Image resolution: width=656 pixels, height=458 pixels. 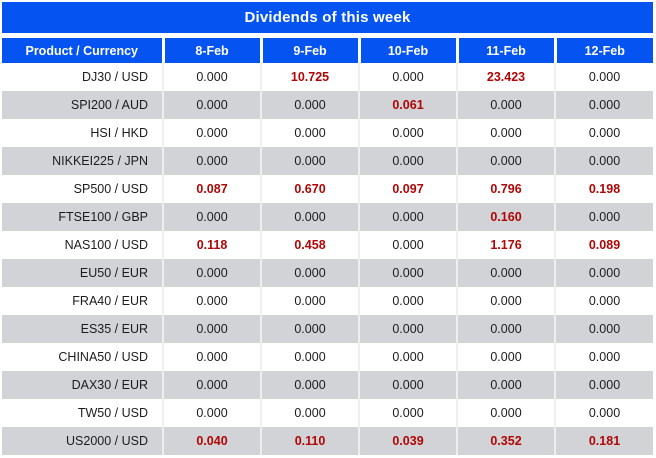 What do you see at coordinates (106, 245) in the screenshot?
I see `product-currency-cell: NAS100 / USD` at bounding box center [106, 245].